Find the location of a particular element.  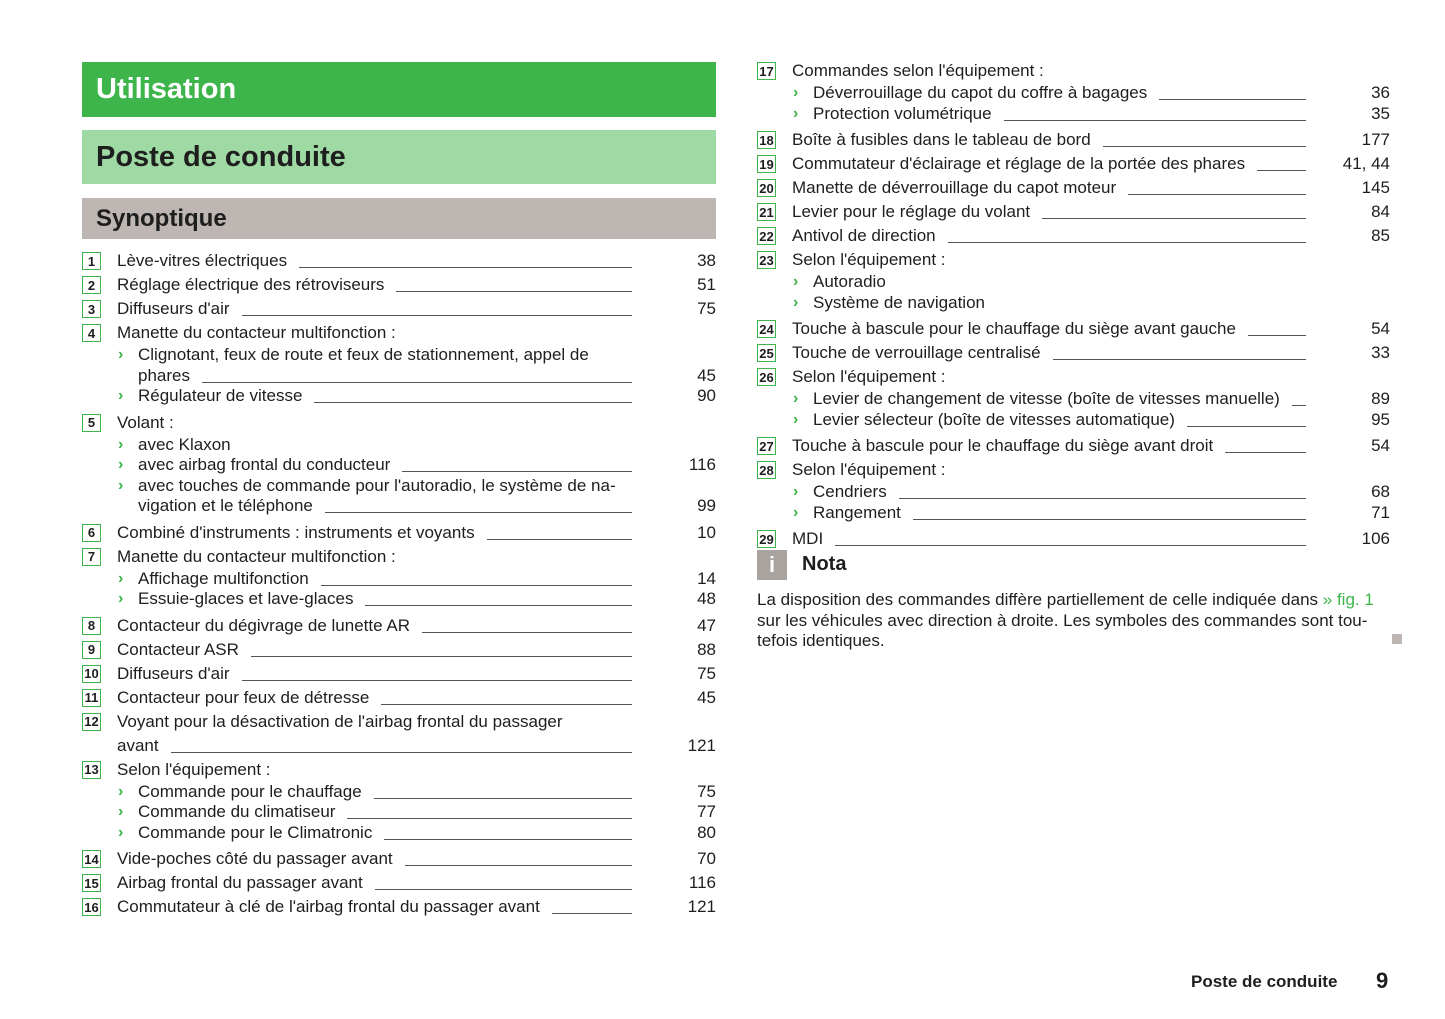

sub-item-label: Commande pour le Climatronic is located at coordinates (255, 832).